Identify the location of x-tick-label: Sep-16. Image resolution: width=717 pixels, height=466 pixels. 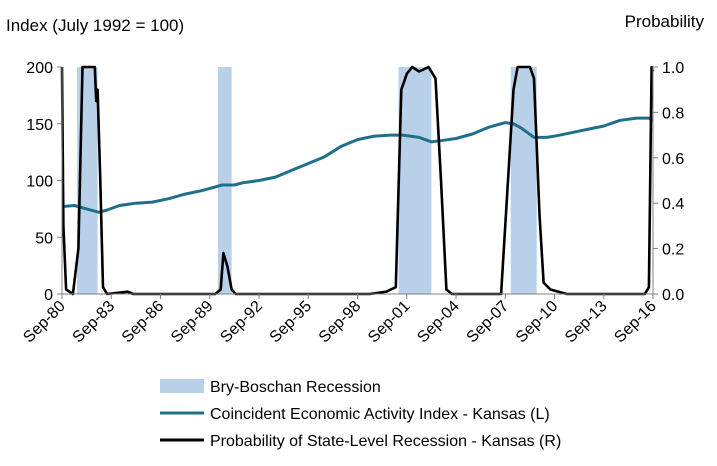
(635, 322).